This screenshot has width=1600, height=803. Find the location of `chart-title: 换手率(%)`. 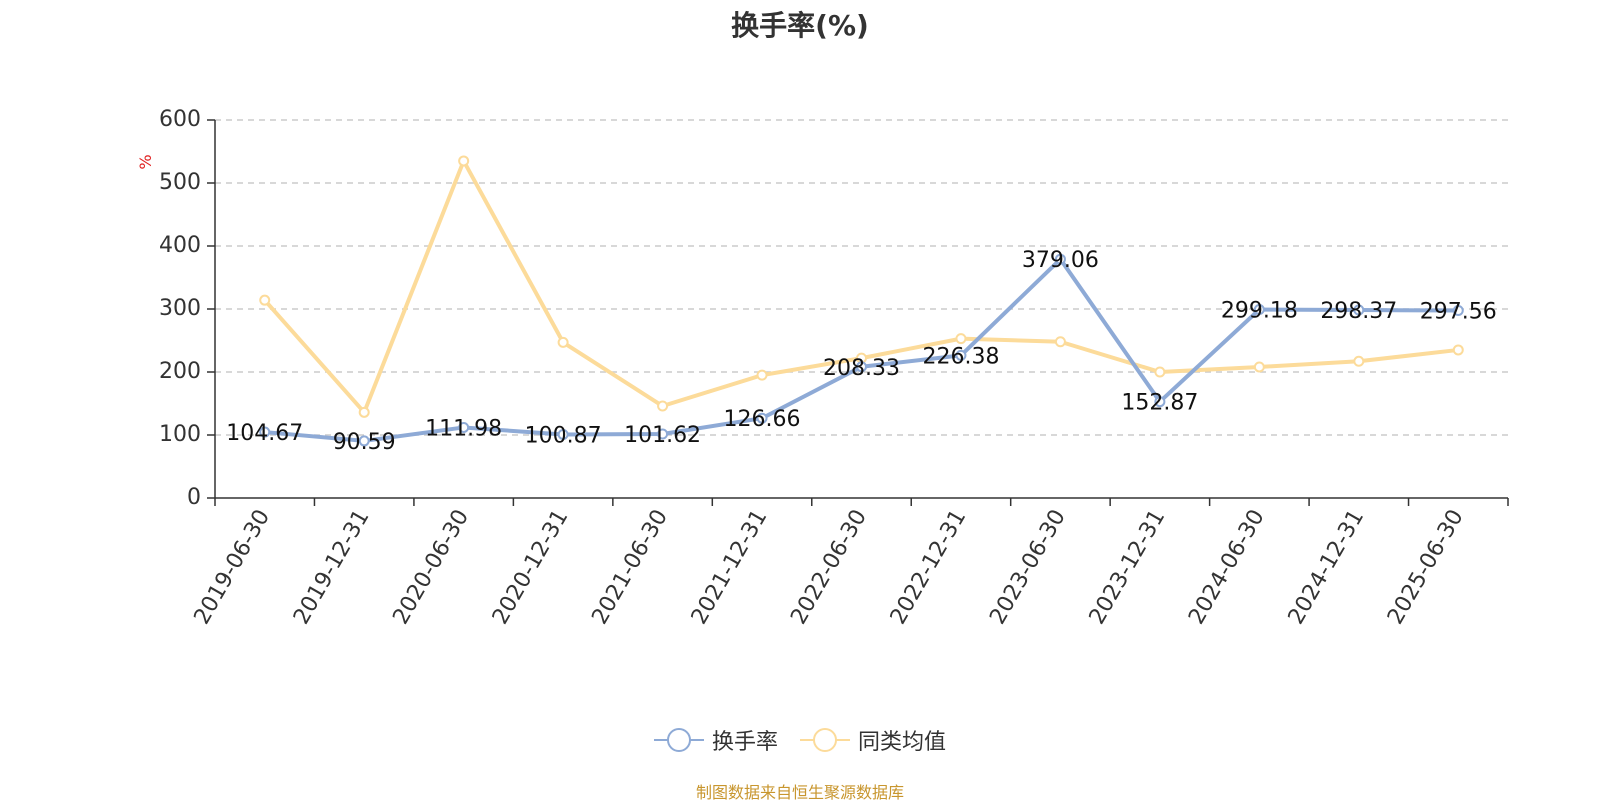

chart-title: 换手率(%) is located at coordinates (800, 25).